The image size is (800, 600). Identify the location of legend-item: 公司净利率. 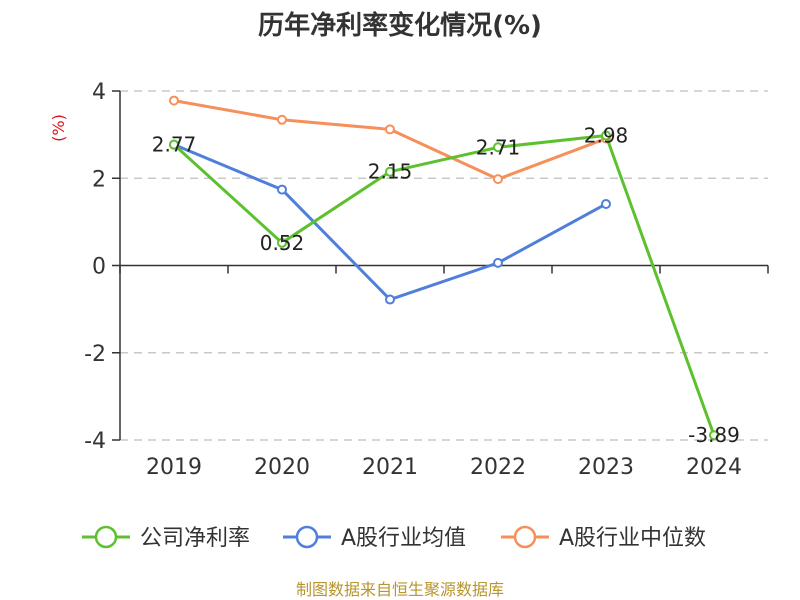
(166, 538).